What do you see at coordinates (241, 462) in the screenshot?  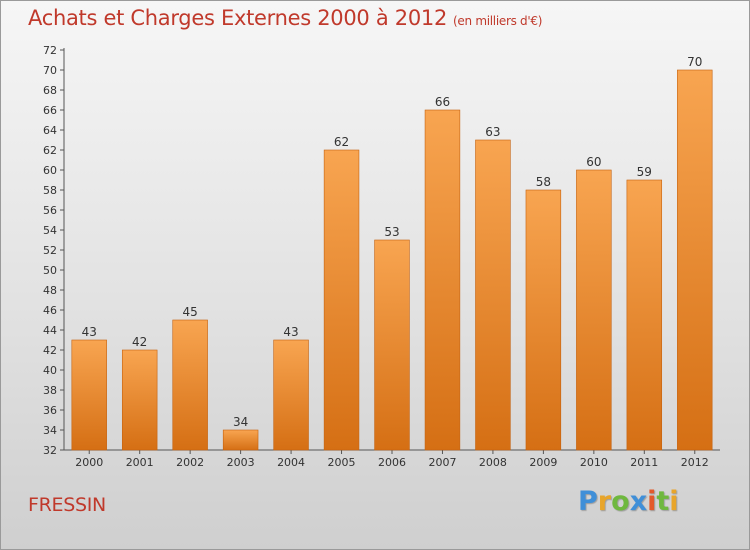 I see `x-tick-label: 2003` at bounding box center [241, 462].